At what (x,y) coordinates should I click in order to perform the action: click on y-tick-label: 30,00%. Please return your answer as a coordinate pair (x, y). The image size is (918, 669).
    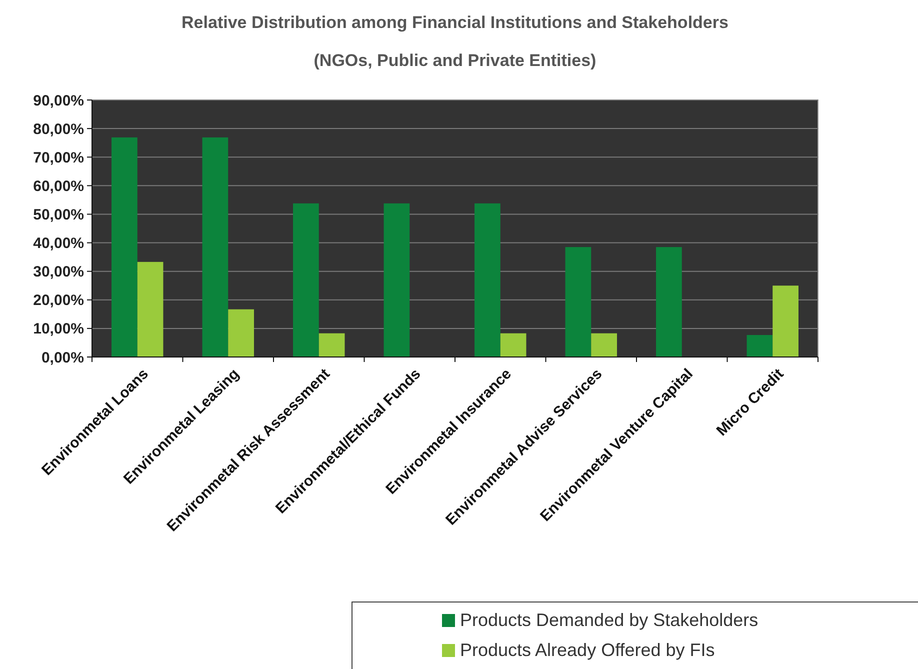
    Looking at the image, I should click on (58, 272).